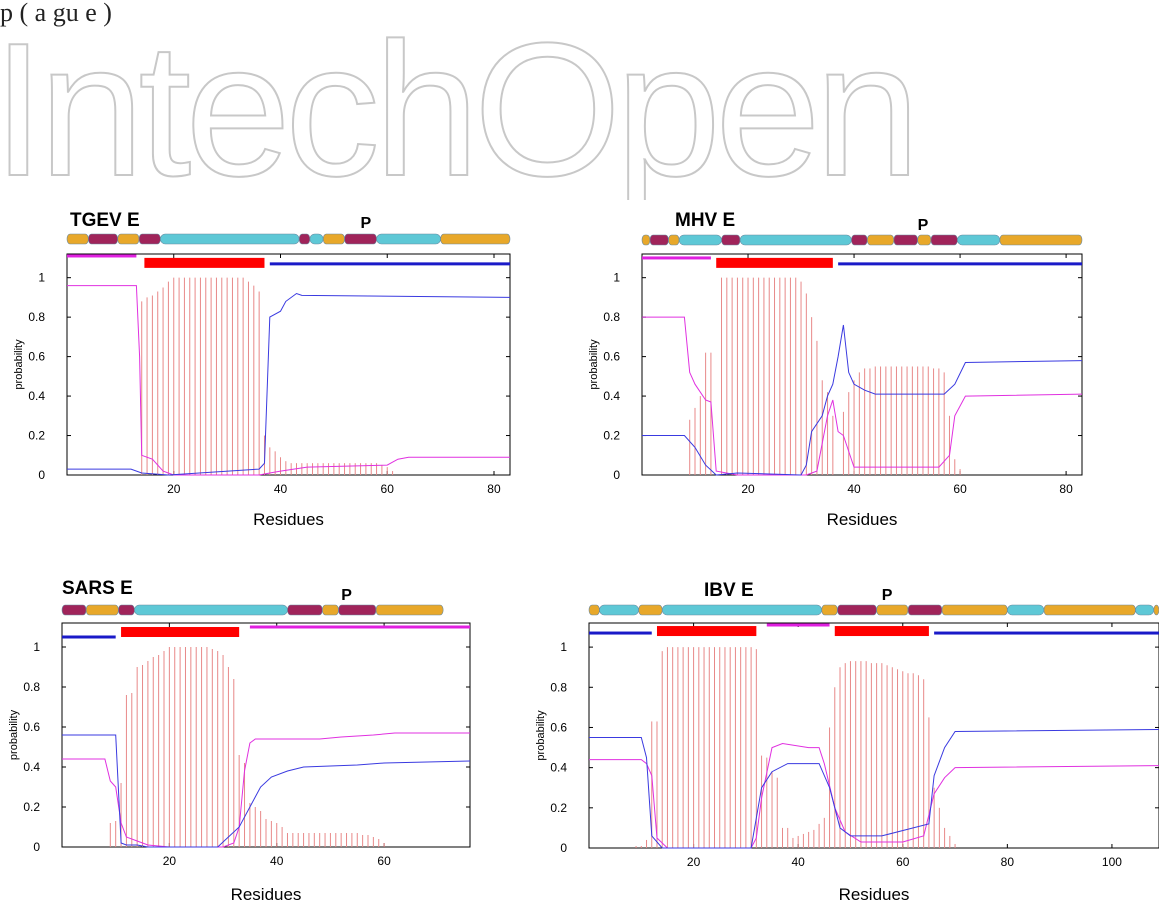 Image resolution: width=1159 pixels, height=911 pixels. I want to click on panel-title: TGEV E, so click(105, 220).